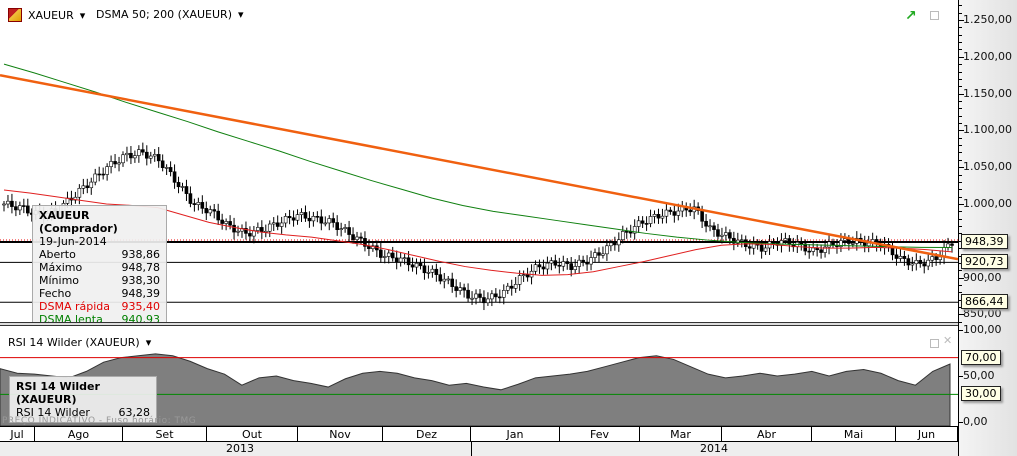 Image resolution: width=1017 pixels, height=456 pixels. Describe the element at coordinates (979, 375) in the screenshot. I see `rsi-tick: 50,00` at that location.